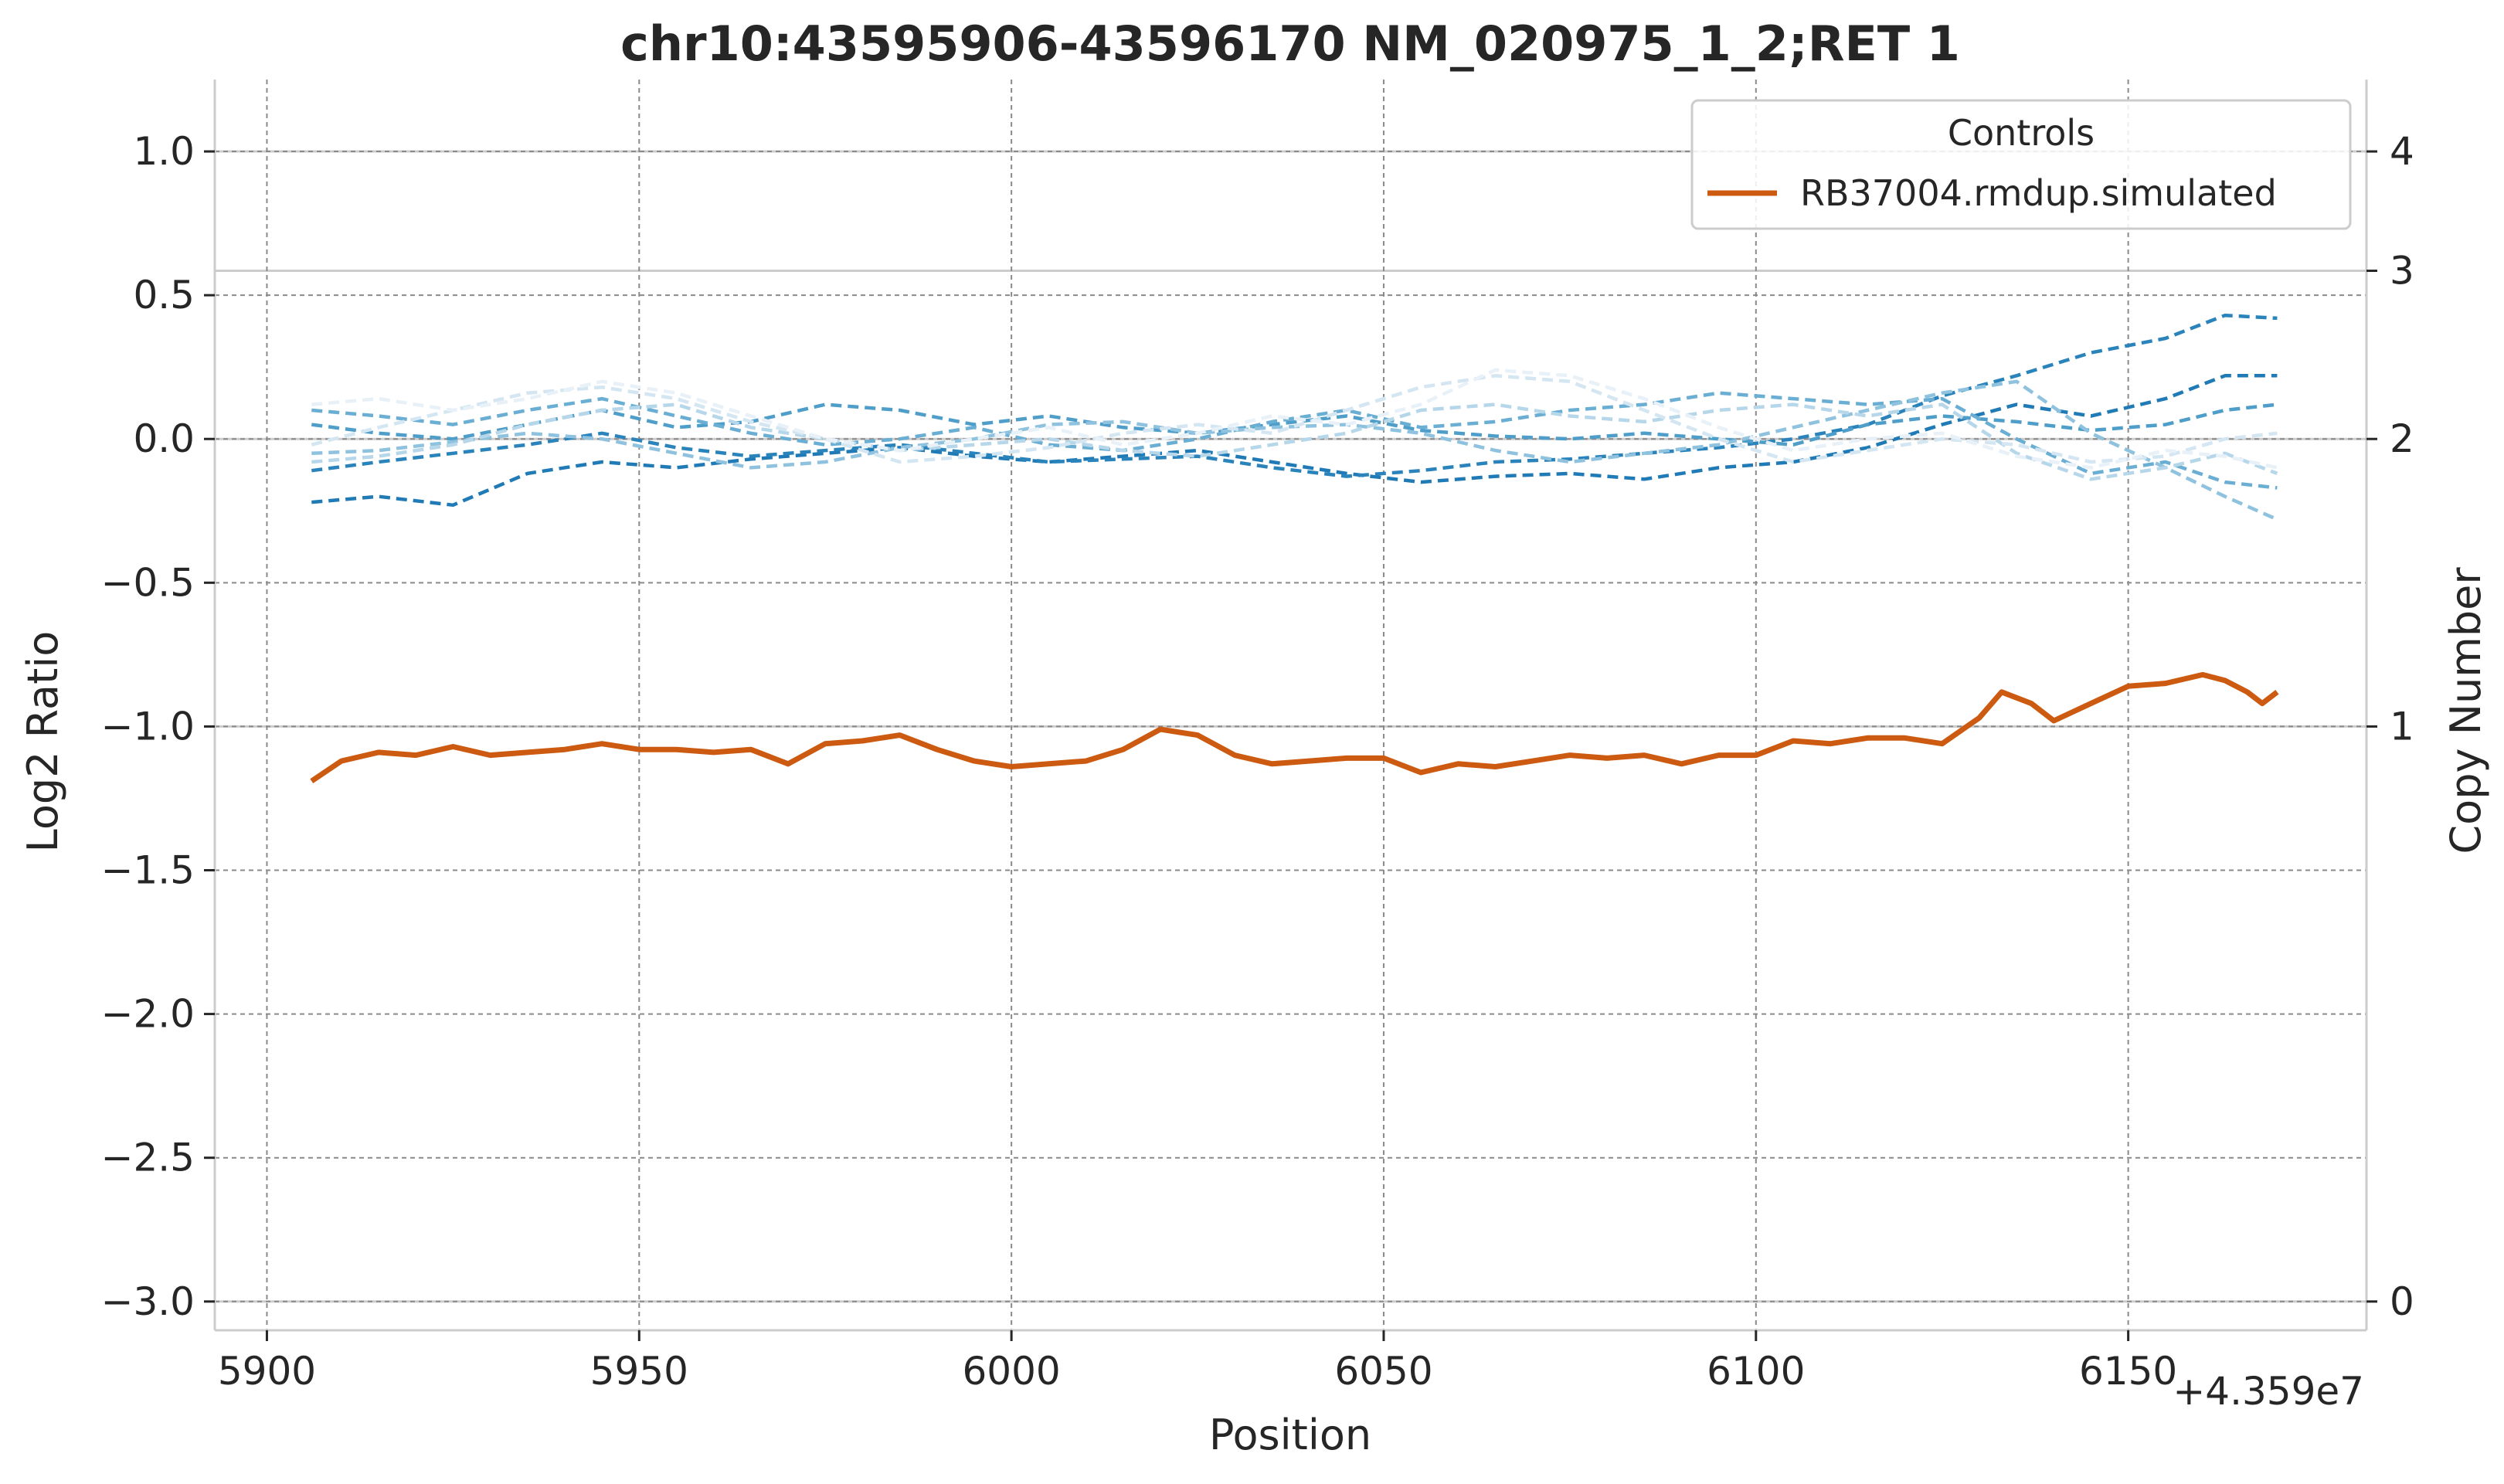  I want to click on y-axis-label: Log2 Ratio, so click(43, 742).